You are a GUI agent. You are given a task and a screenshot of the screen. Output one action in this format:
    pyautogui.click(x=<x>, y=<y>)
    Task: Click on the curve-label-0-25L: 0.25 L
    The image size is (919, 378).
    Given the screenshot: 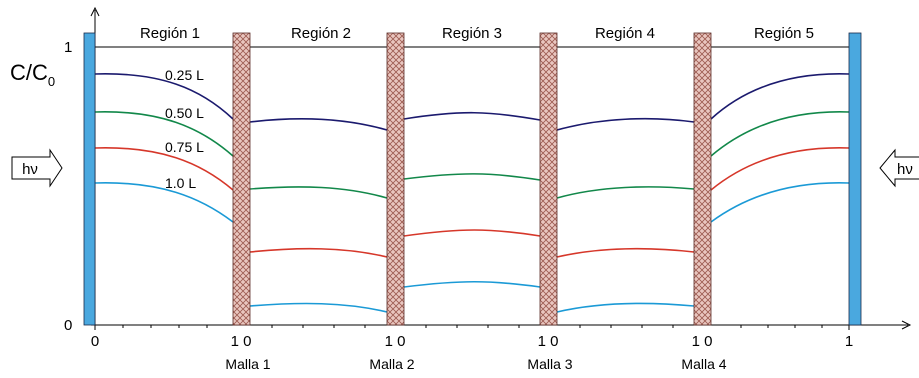 What is the action you would take?
    pyautogui.click(x=184, y=75)
    